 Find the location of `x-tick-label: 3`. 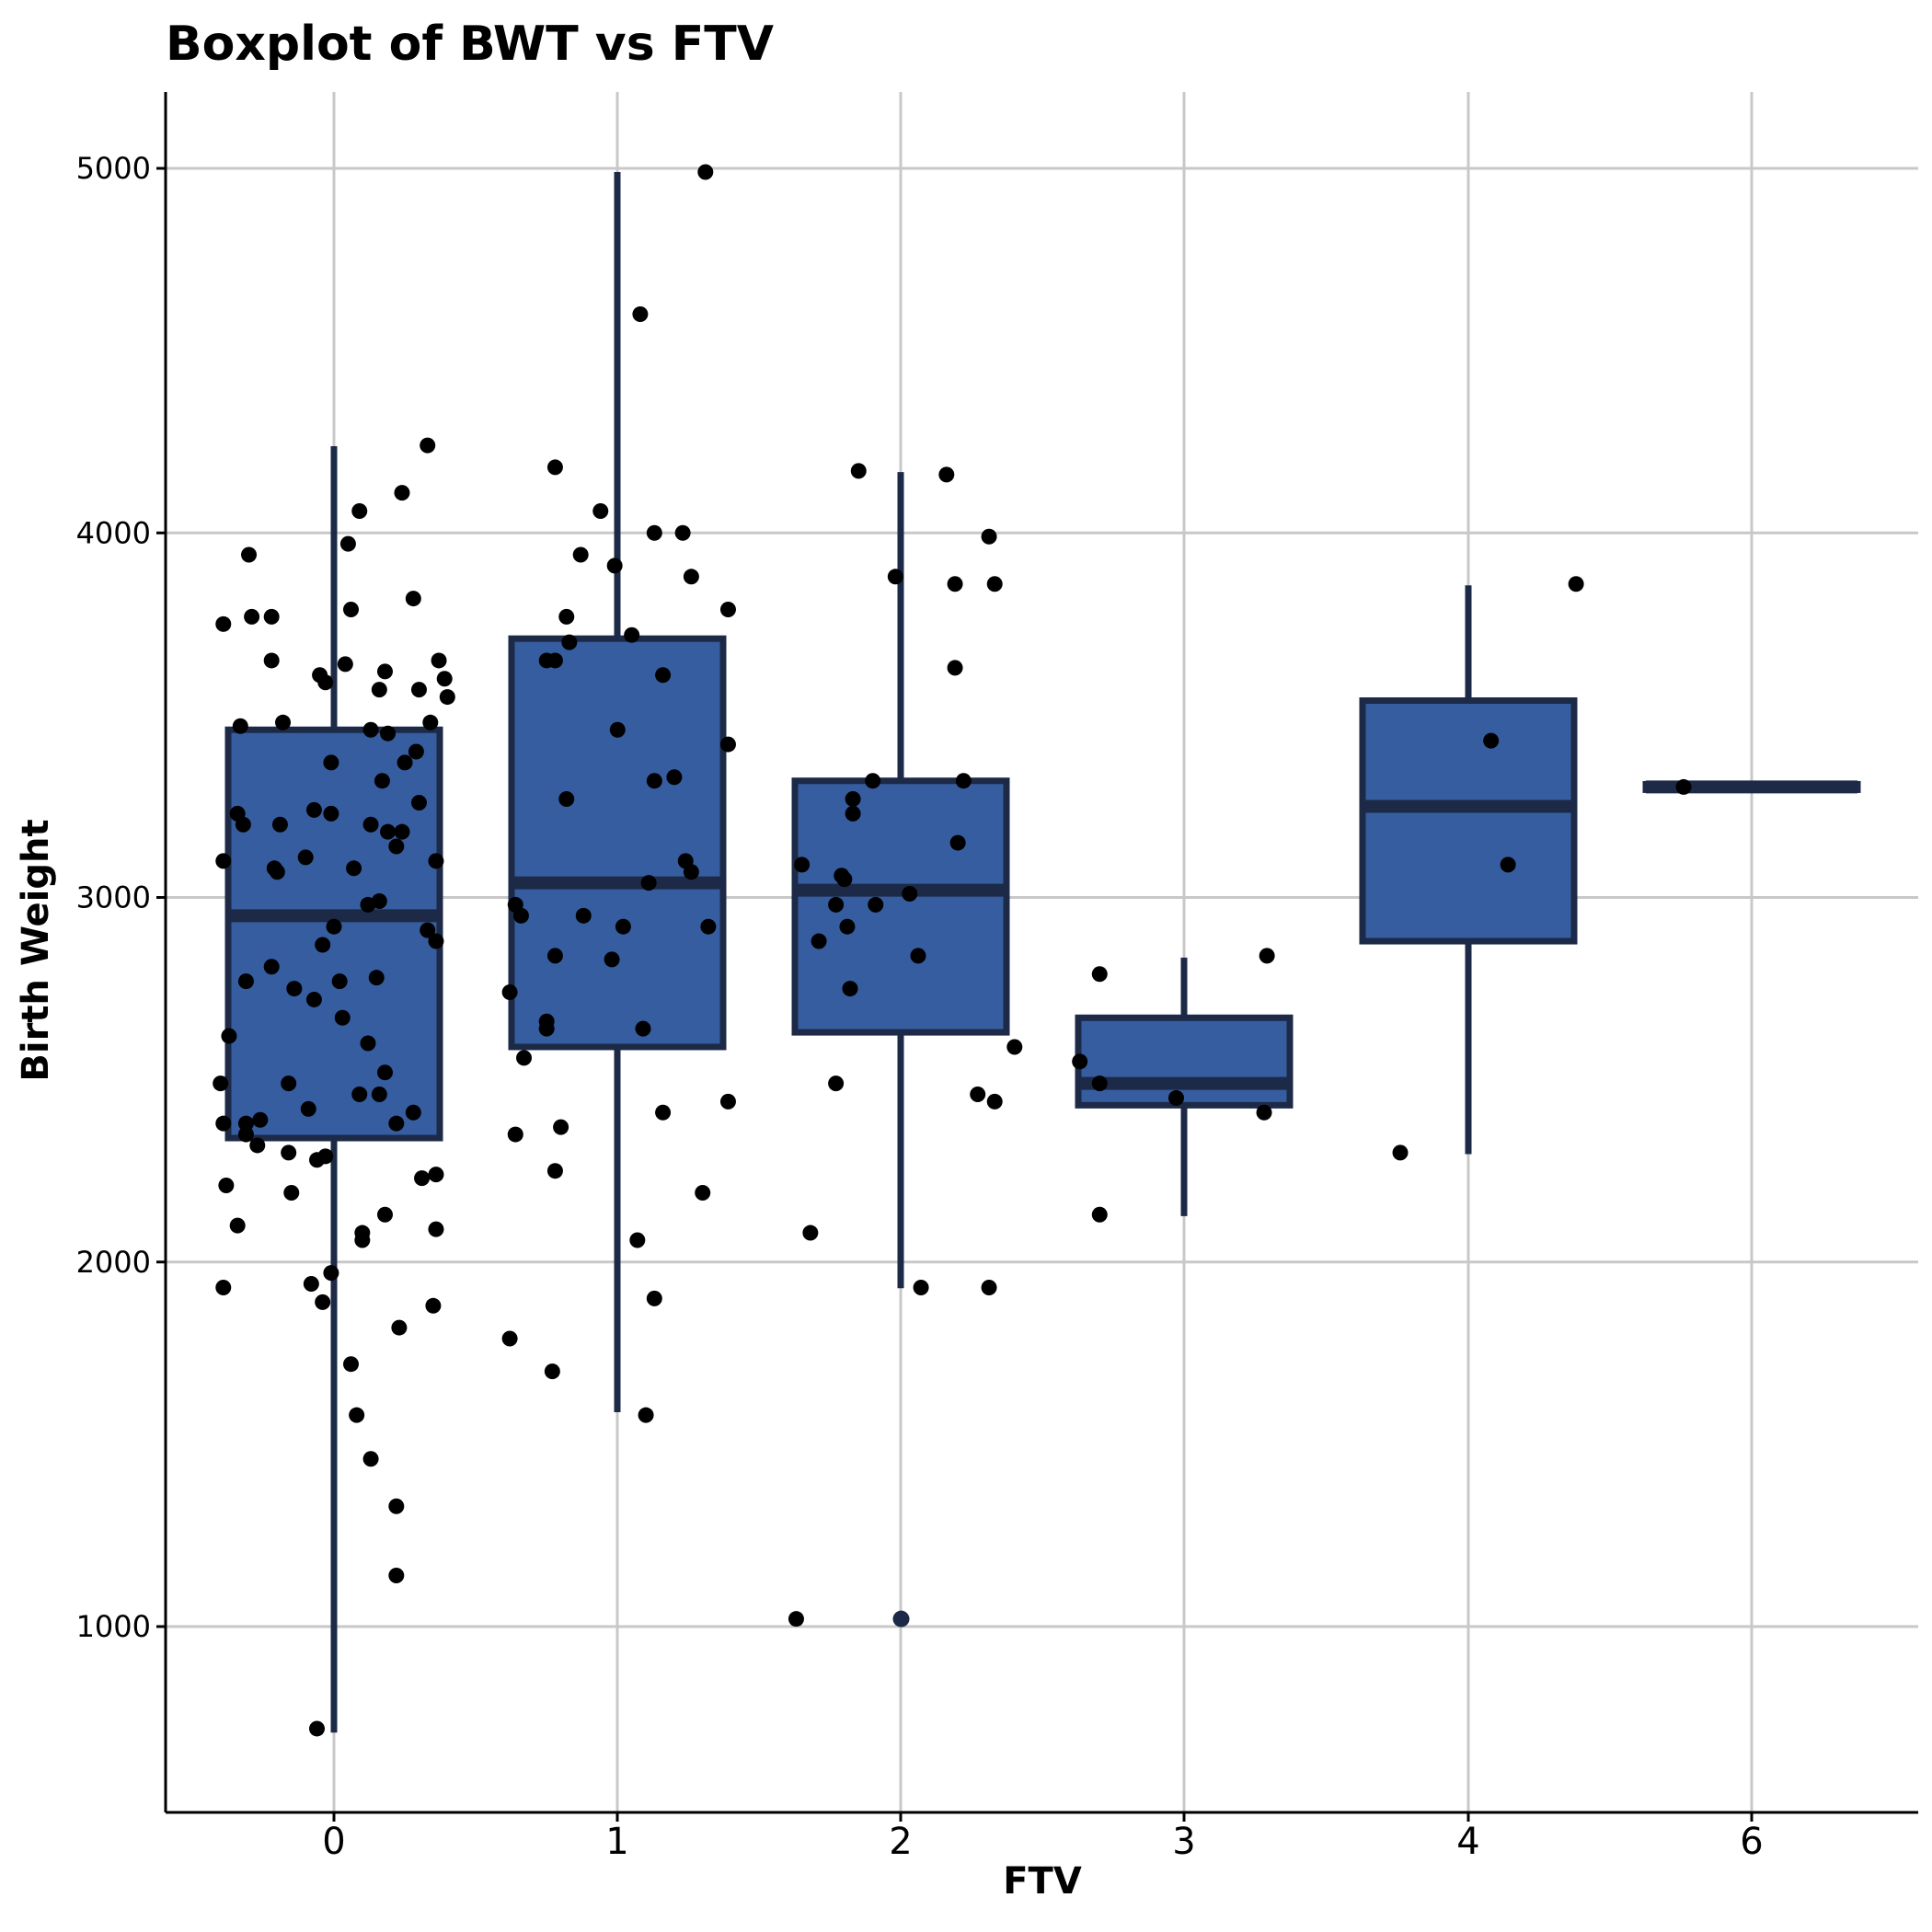

x-tick-label: 3 is located at coordinates (1183, 1842).